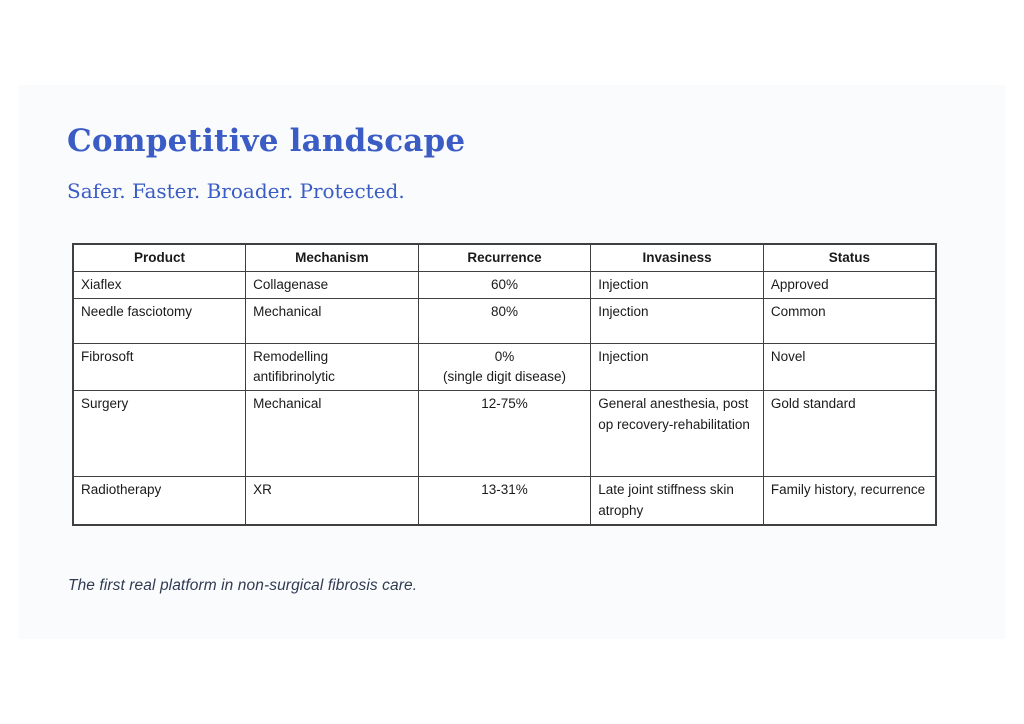 The height and width of the screenshot is (724, 1024). Describe the element at coordinates (159, 284) in the screenshot. I see `cell-product: Xiaflex` at that location.